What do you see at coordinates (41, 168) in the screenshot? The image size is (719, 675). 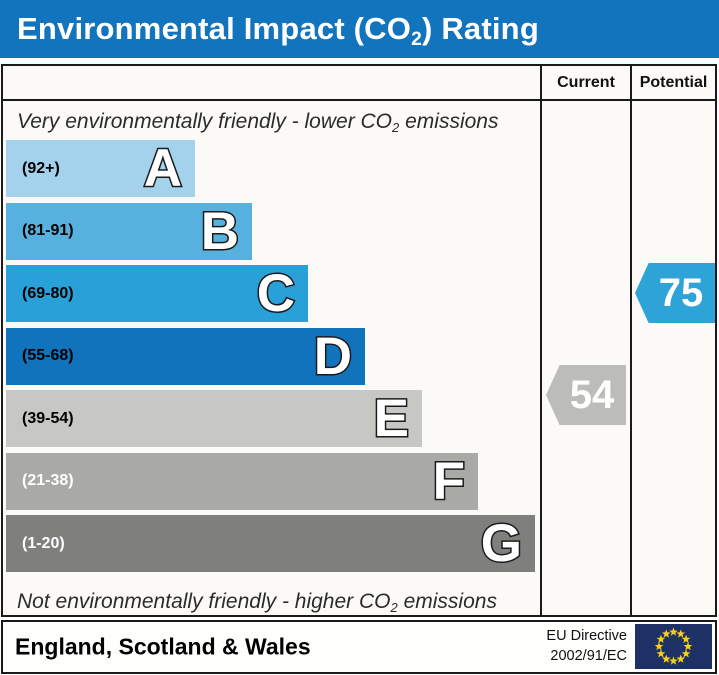 I see `band-range-label-a: (92+)` at bounding box center [41, 168].